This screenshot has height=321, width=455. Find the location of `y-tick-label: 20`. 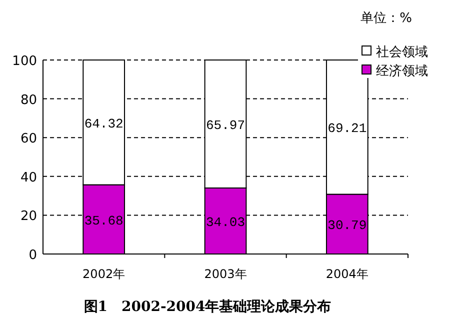

y-tick-label: 20 is located at coordinates (28, 216).